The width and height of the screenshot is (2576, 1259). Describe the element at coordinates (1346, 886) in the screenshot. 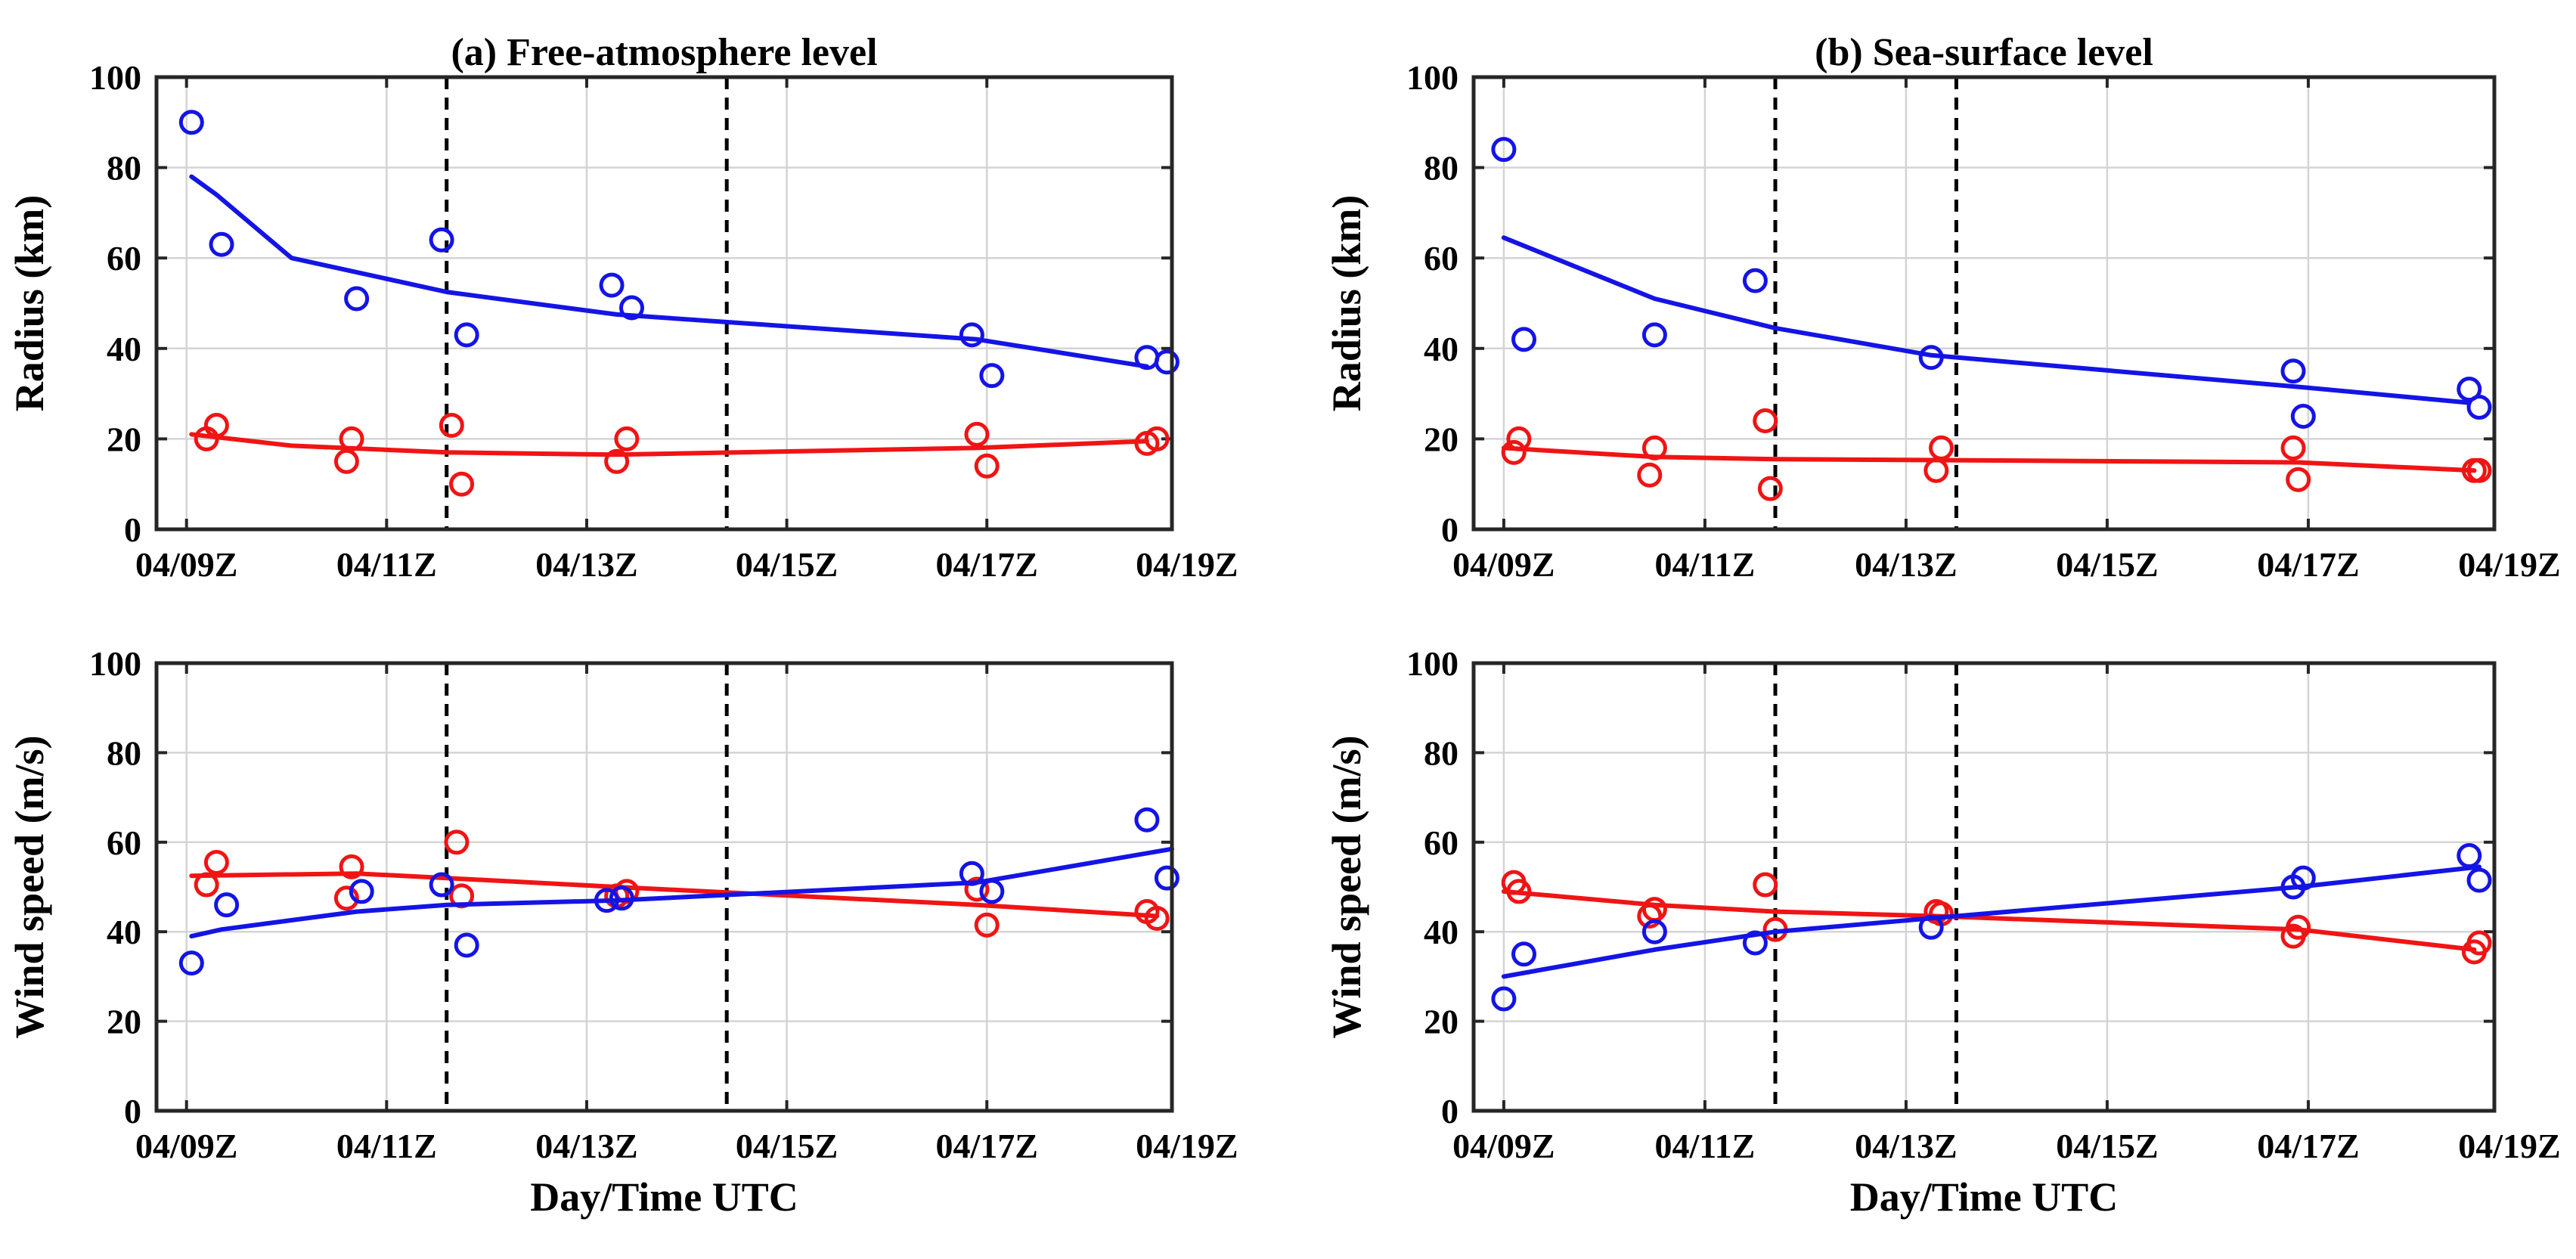

I see `y-axis-label: Wind speed (m/s)` at that location.